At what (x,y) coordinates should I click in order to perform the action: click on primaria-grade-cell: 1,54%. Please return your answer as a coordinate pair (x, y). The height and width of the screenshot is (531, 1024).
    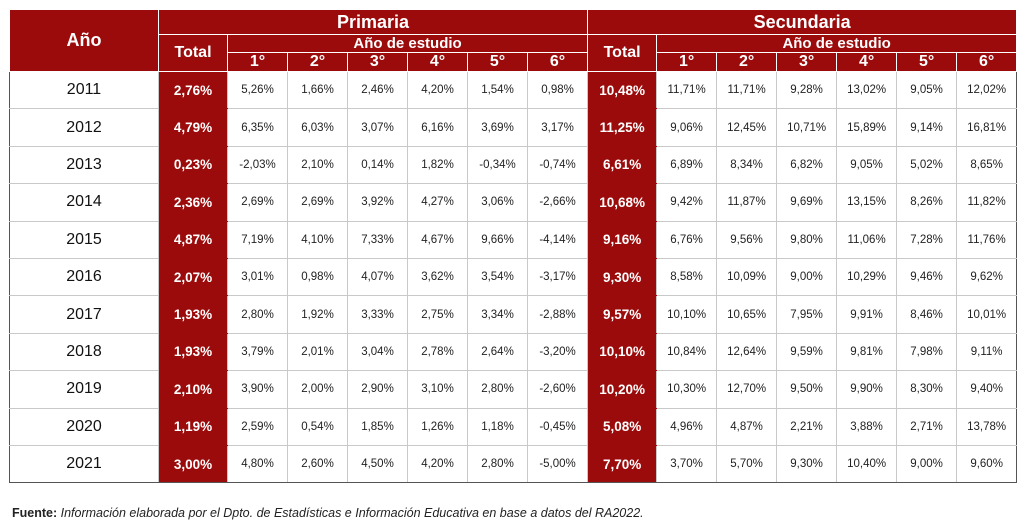
    Looking at the image, I should click on (497, 90).